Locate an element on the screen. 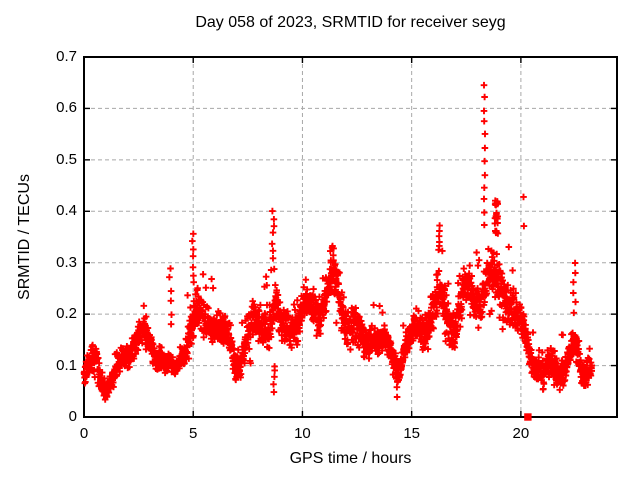  x-tick-label: 15 is located at coordinates (411, 433).